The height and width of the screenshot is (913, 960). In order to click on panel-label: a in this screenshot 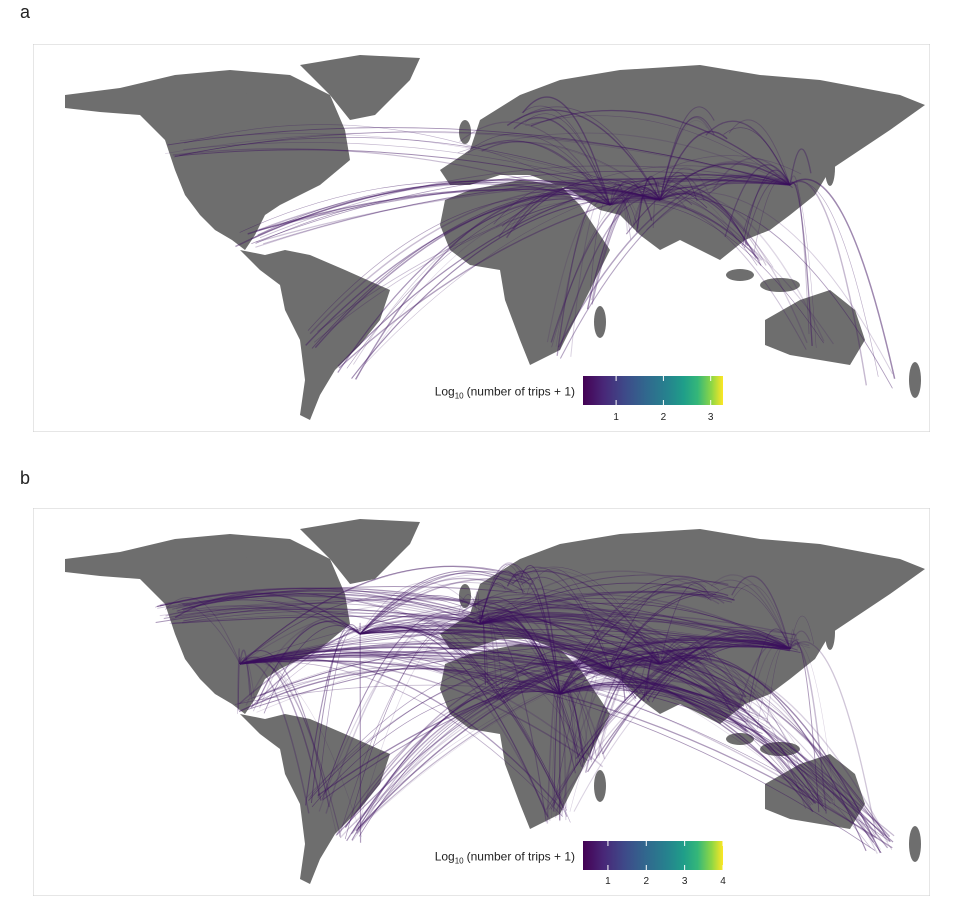, I will do `click(25, 12)`.